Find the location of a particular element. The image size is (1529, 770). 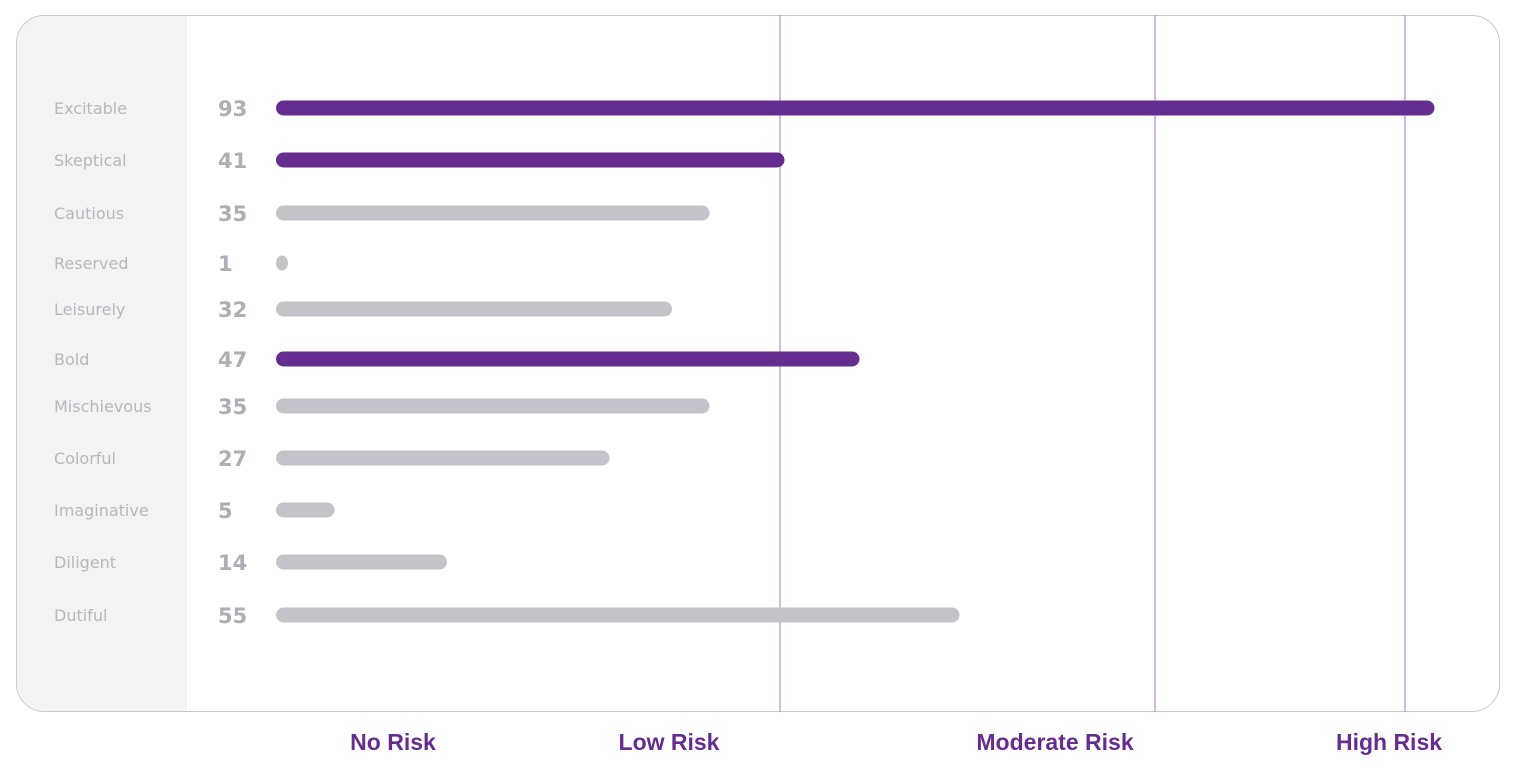

category-label-cautious: Cautious is located at coordinates (89, 213).